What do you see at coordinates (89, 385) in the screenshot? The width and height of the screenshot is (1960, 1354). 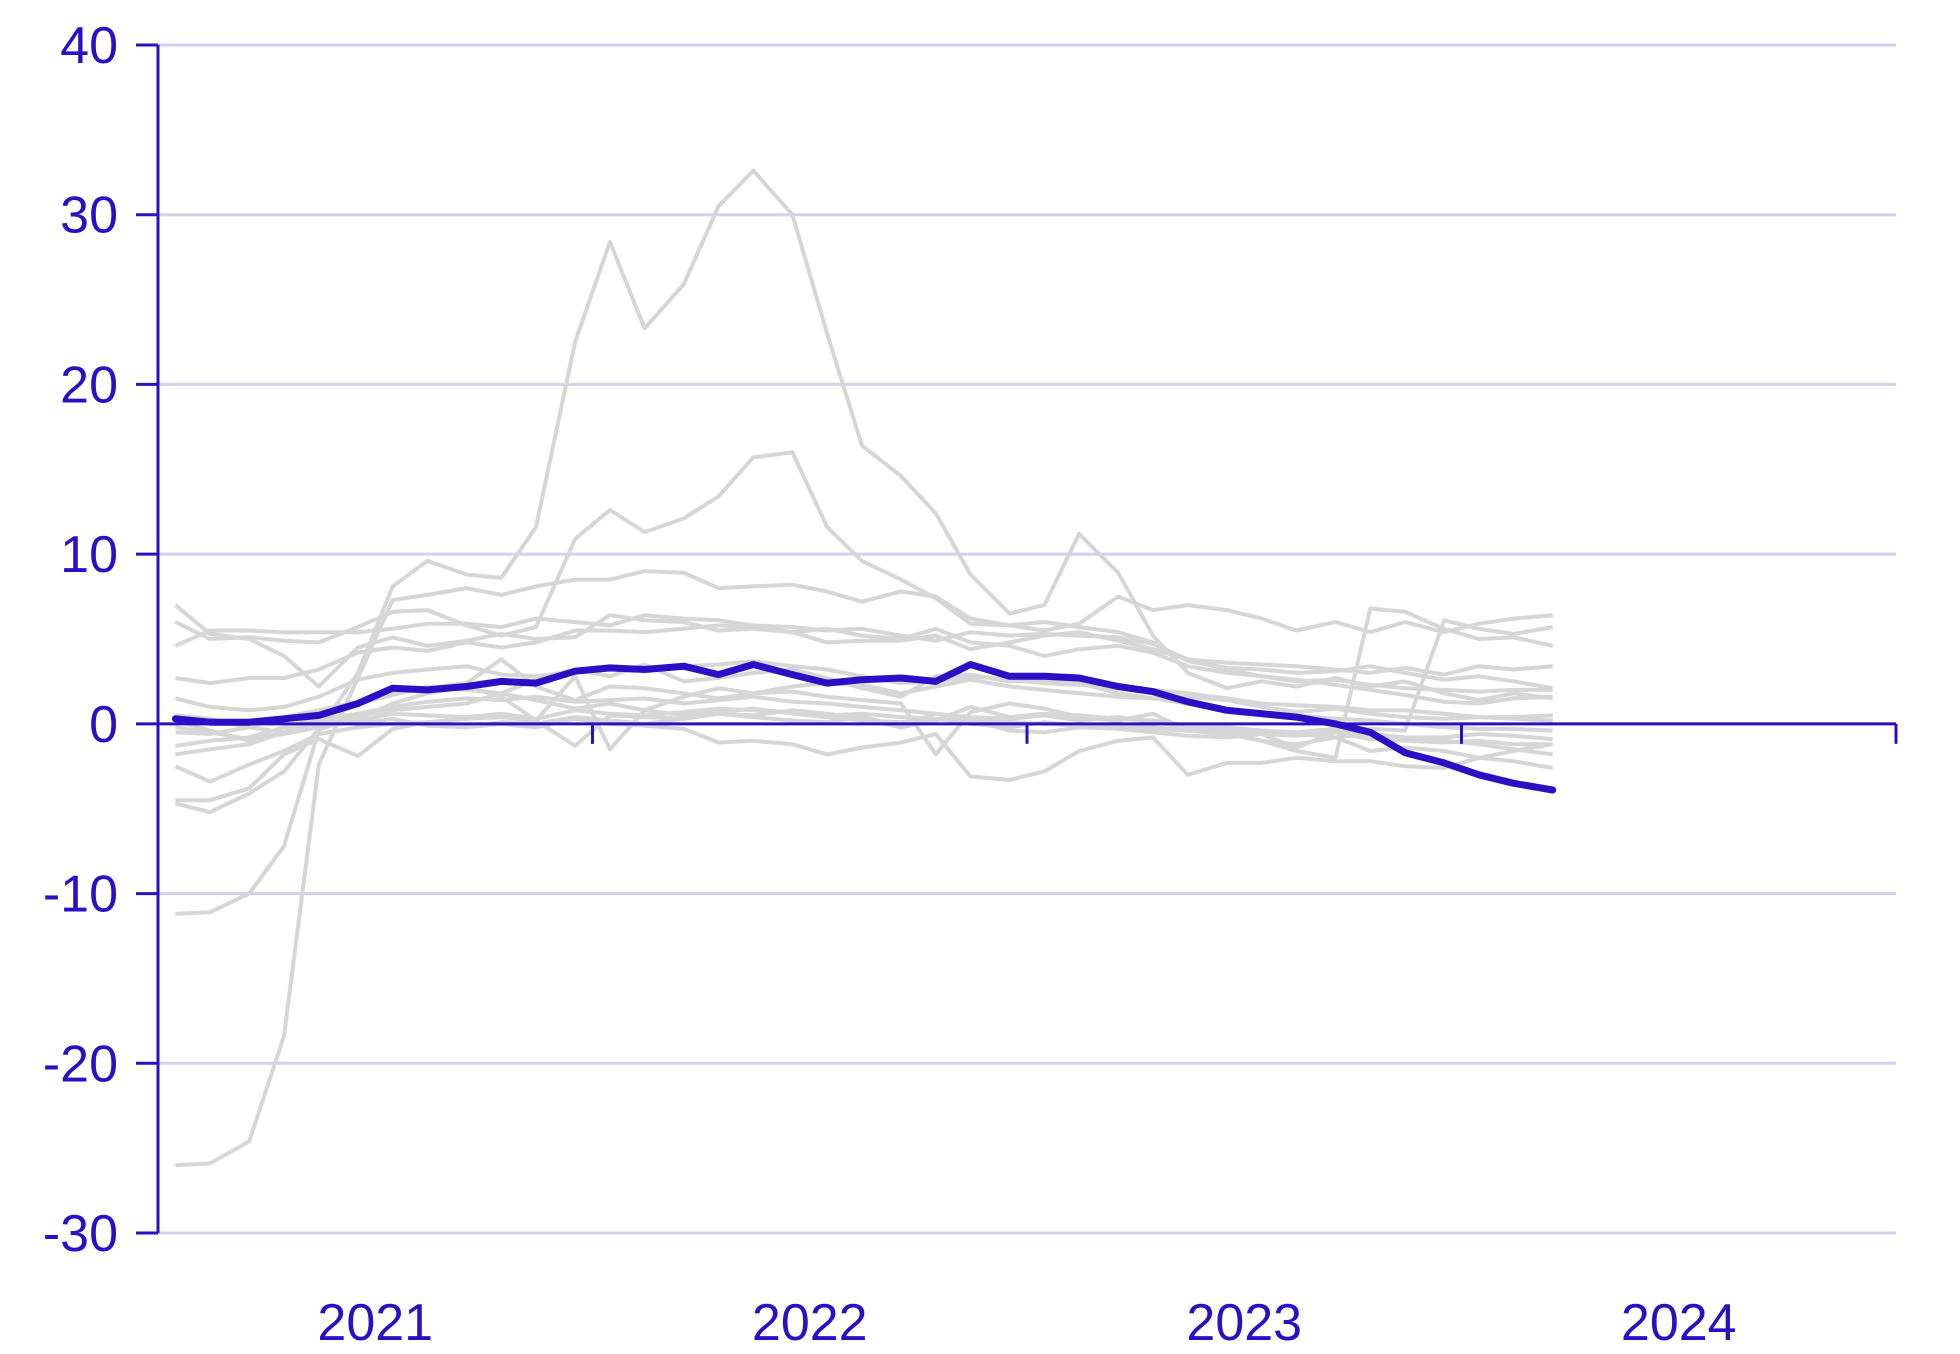 I see `y-tick-label: 20` at bounding box center [89, 385].